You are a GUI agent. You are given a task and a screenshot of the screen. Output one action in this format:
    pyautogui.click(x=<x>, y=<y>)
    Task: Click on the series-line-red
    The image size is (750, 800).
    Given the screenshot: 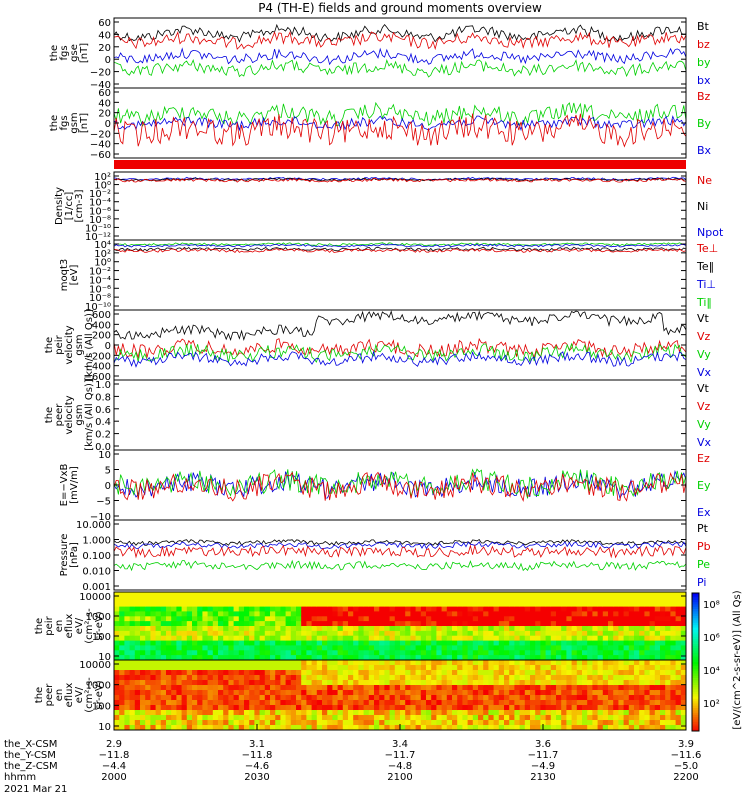 What is the action you would take?
    pyautogui.click(x=400, y=130)
    